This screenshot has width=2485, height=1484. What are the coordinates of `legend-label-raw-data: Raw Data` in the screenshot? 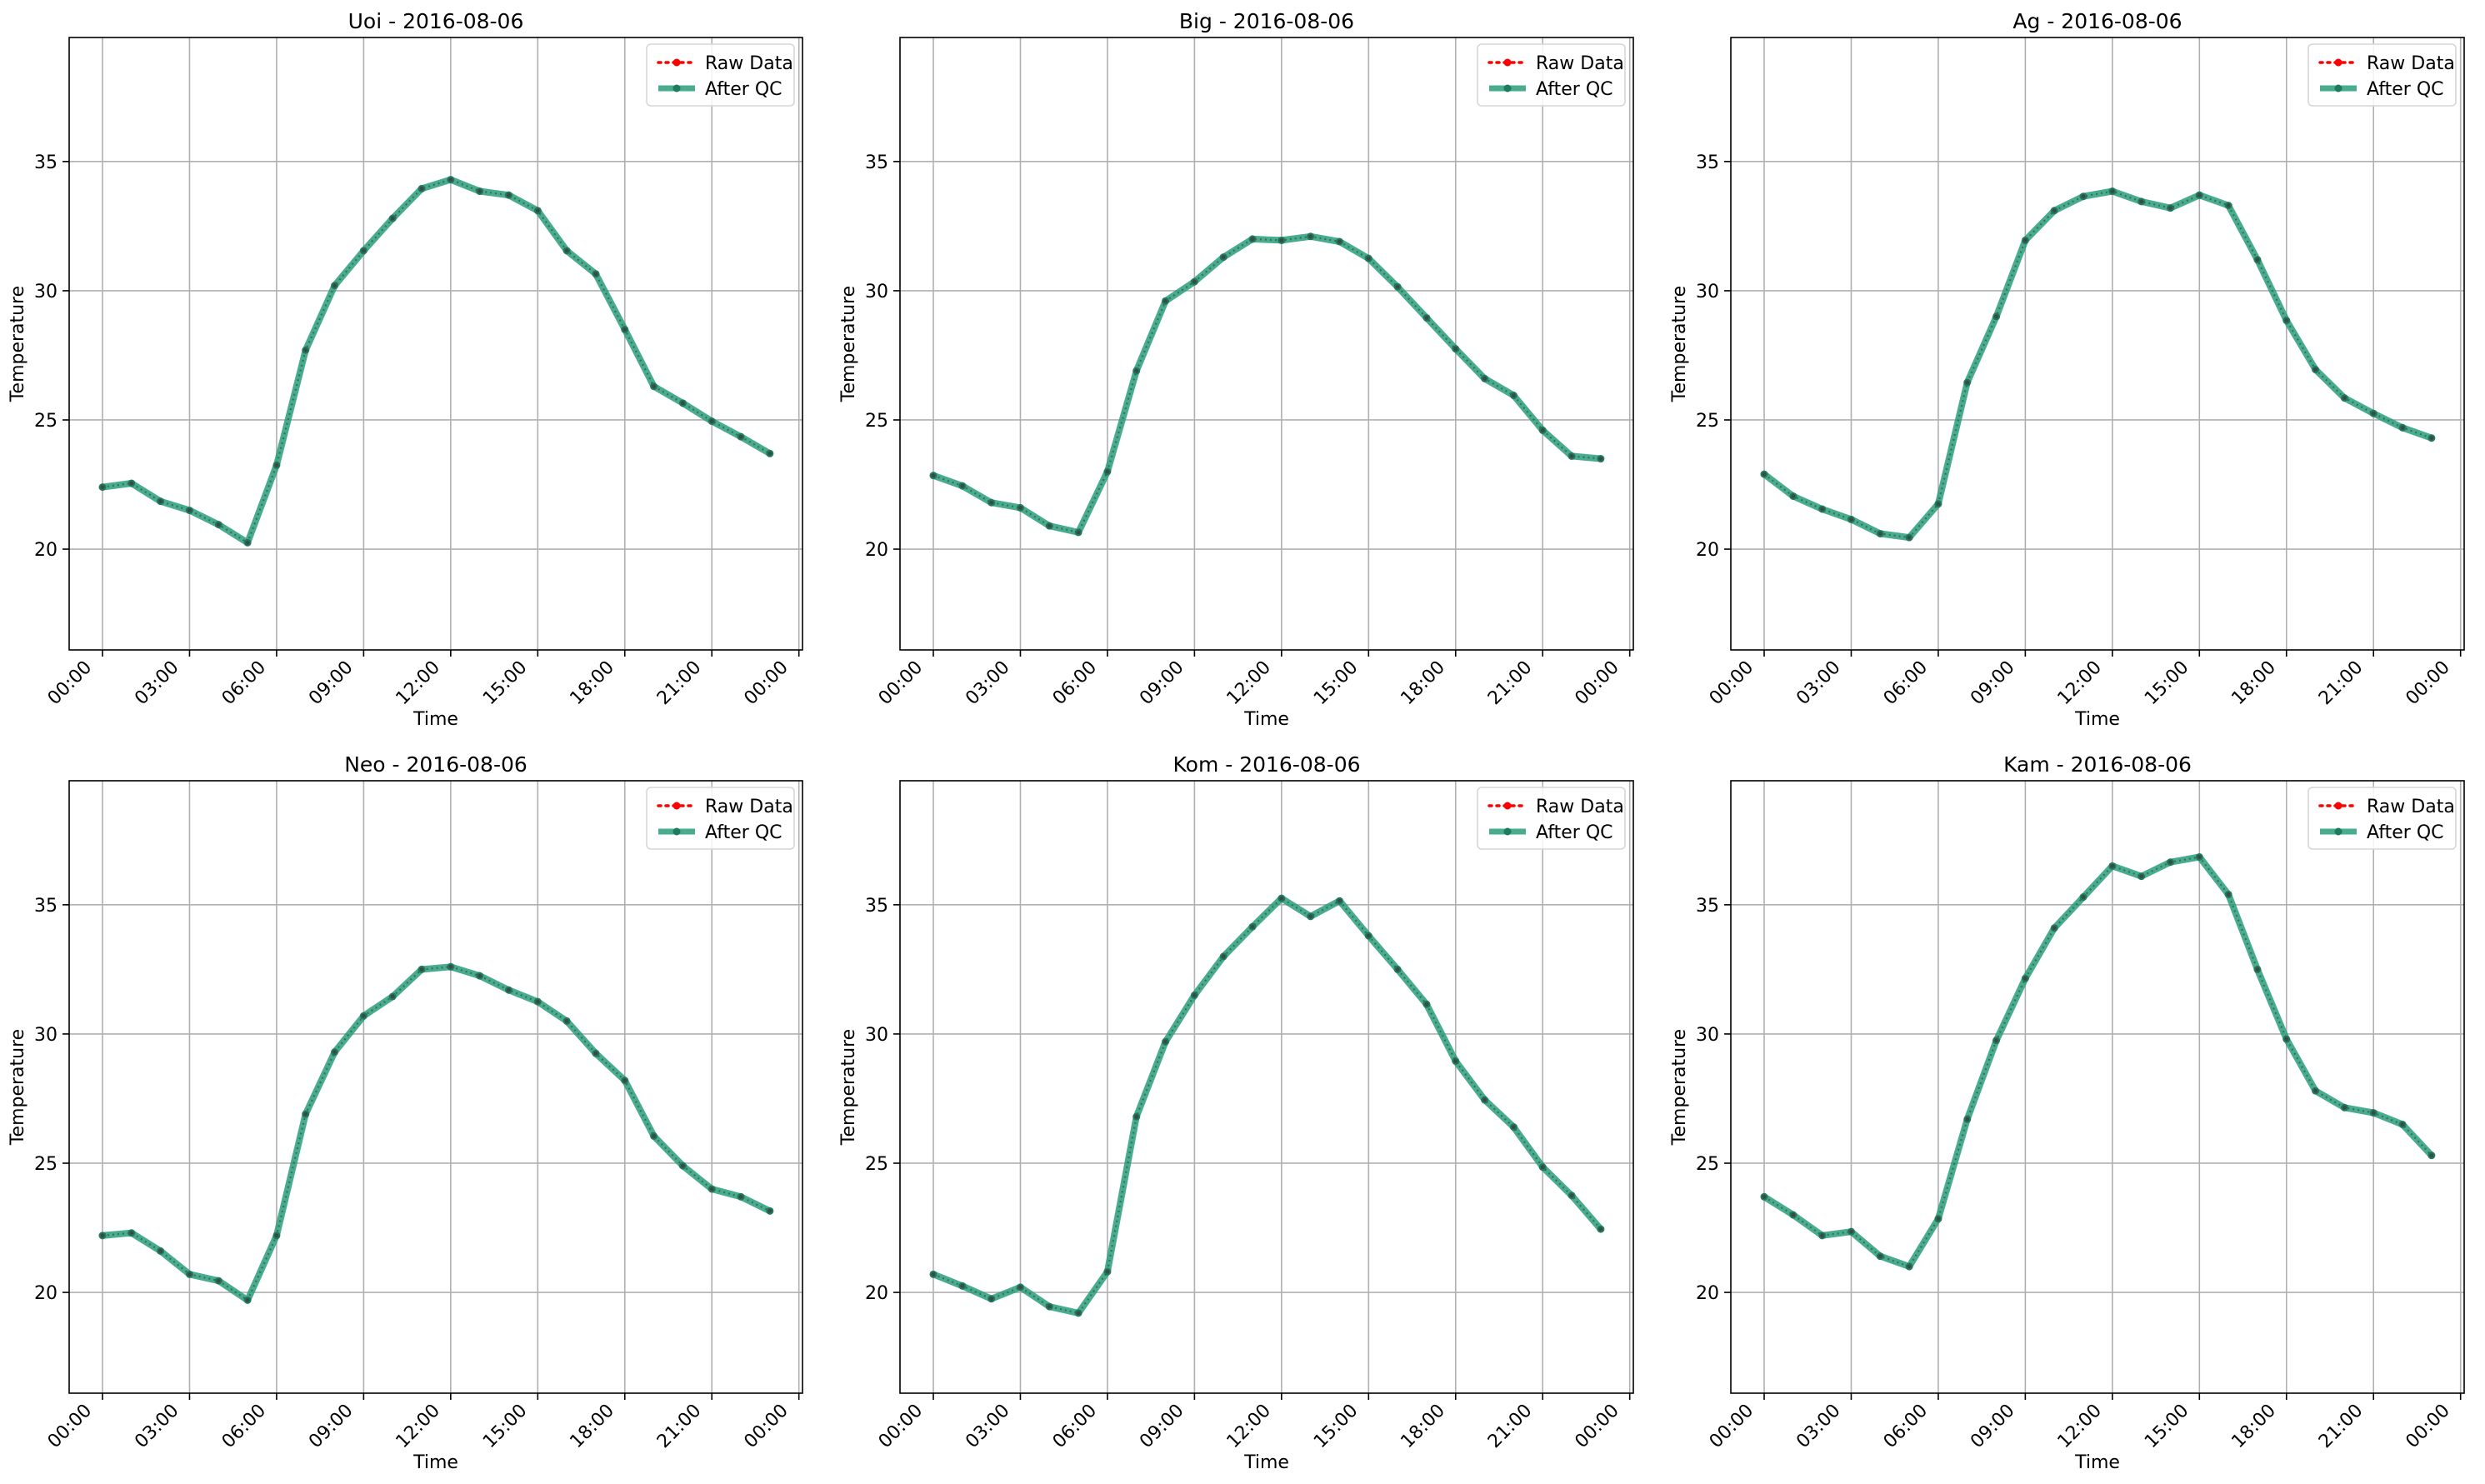 It's located at (1580, 63).